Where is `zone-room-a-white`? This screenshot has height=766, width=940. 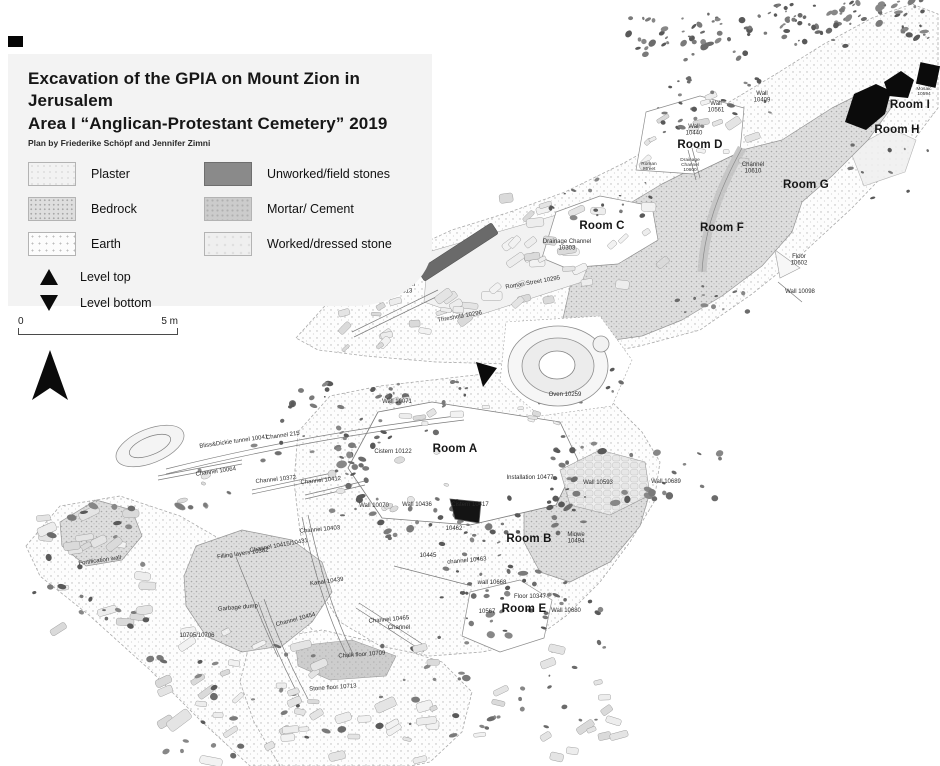
zone-room-a-white is located at coordinates (463, 463).